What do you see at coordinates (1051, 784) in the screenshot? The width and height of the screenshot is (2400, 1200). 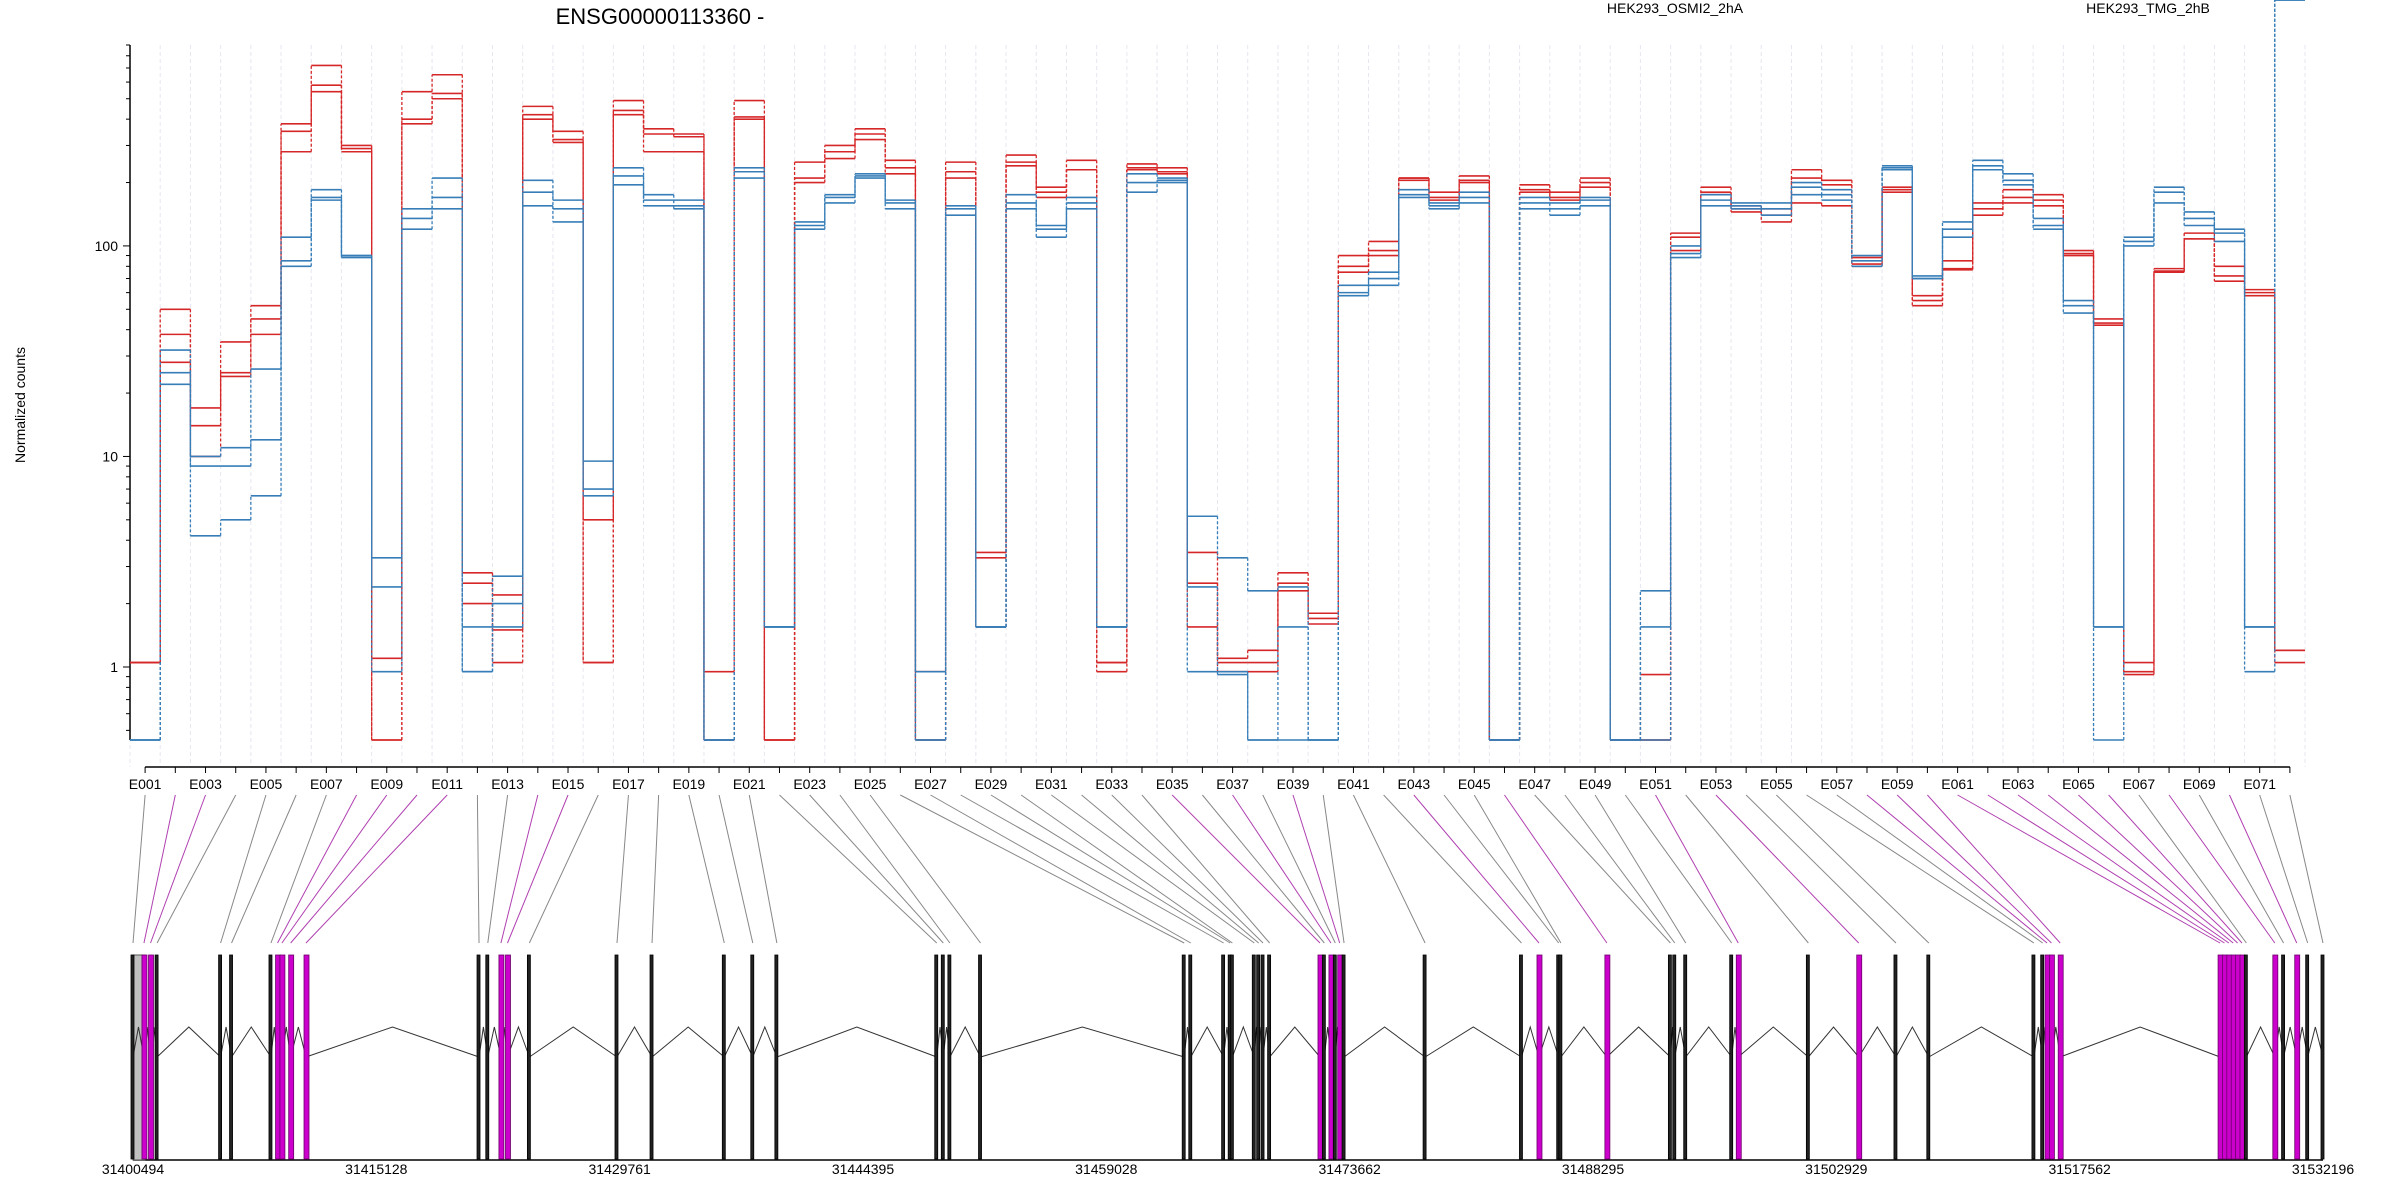 I see `x-tick-label: E031` at bounding box center [1051, 784].